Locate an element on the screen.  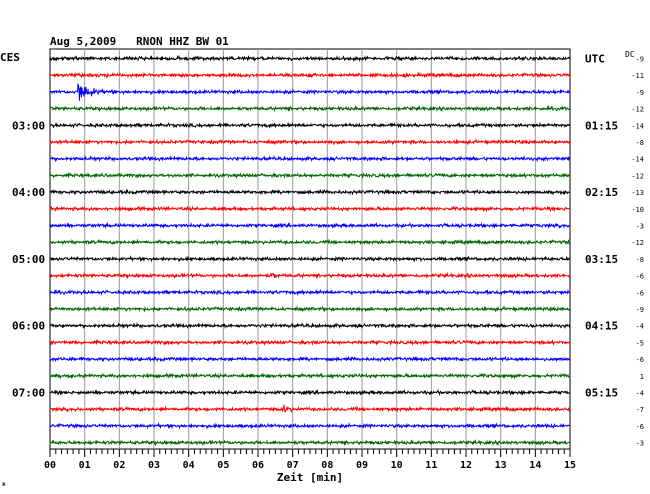
right-time-label: 01:15 is located at coordinates (601, 125).